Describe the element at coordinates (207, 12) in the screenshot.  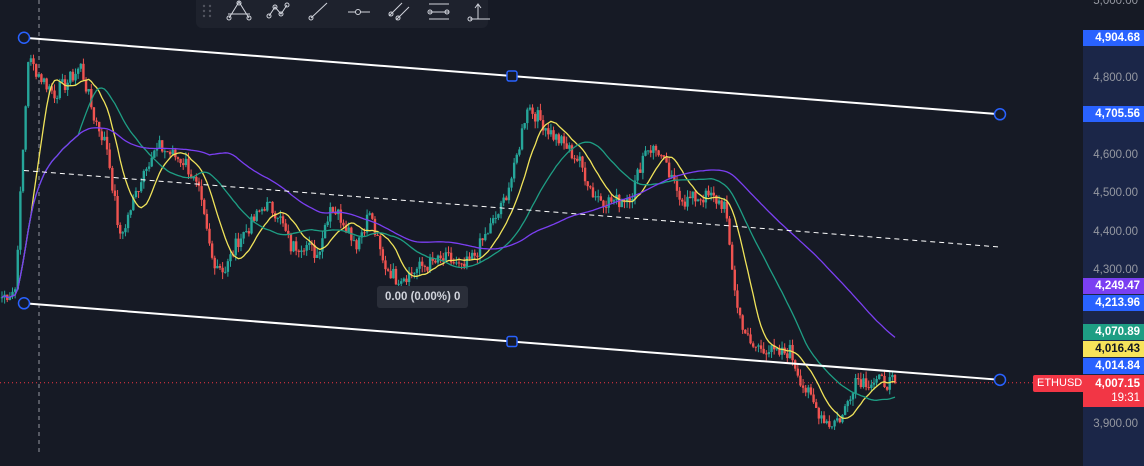
I see `drag-handle-icon` at that location.